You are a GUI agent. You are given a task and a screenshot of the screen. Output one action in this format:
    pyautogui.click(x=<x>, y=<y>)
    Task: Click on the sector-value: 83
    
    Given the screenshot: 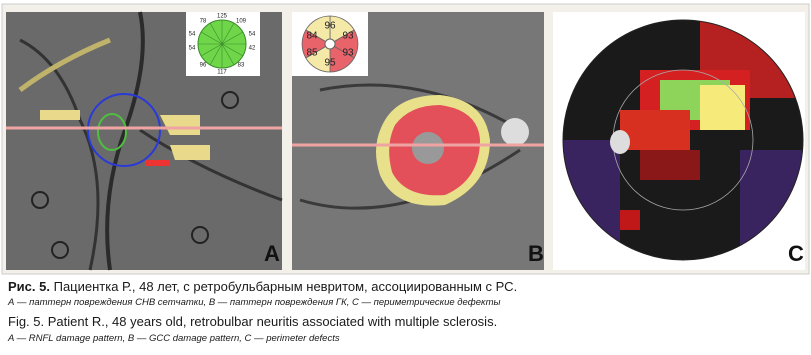 What is the action you would take?
    pyautogui.click(x=241, y=66)
    